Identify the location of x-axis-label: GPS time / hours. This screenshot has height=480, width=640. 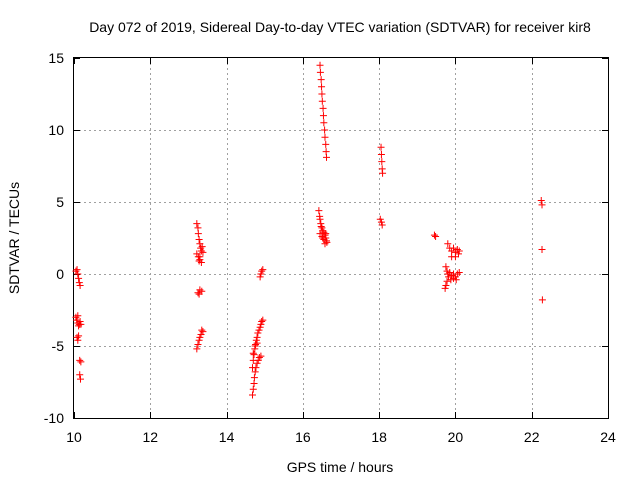
(340, 467).